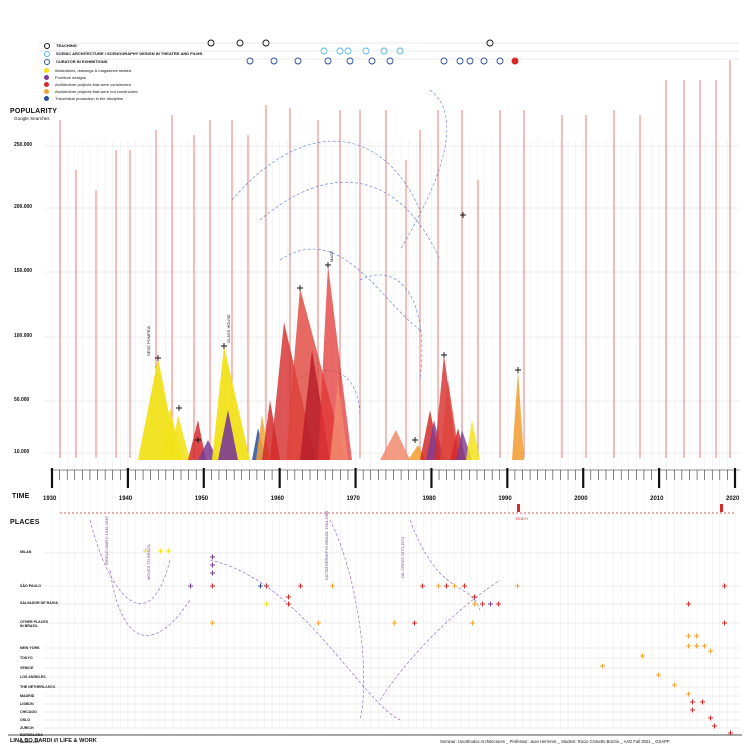  What do you see at coordinates (38, 687) in the screenshot?
I see `place-label: THE NETHERLANDS` at bounding box center [38, 687].